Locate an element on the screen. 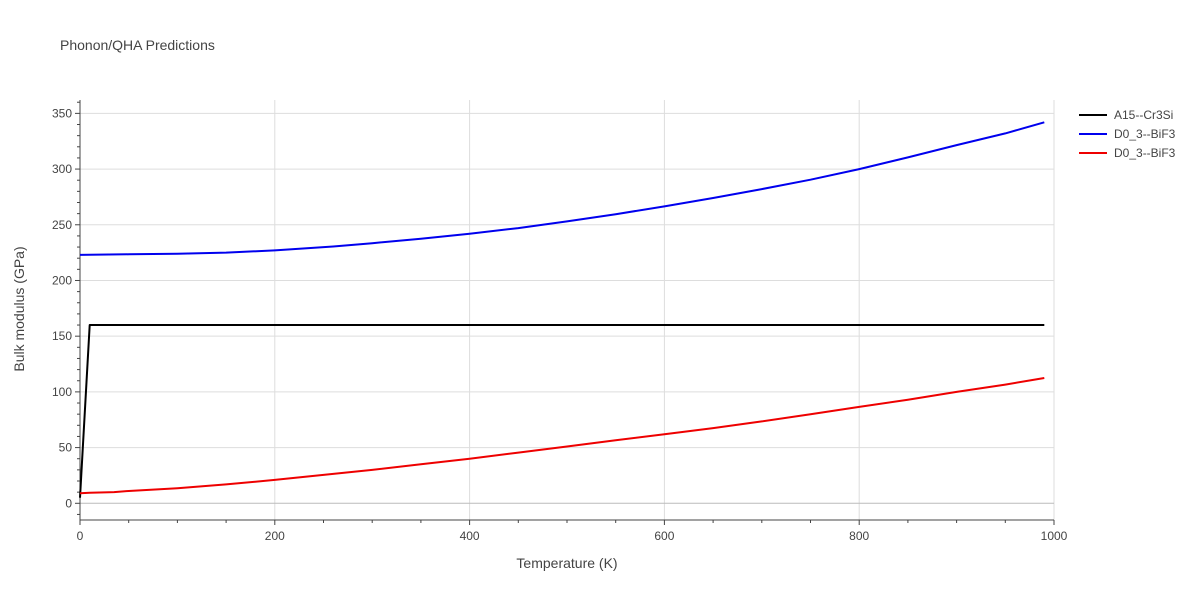 The image size is (1200, 600). x-tick-label: 200 is located at coordinates (275, 536).